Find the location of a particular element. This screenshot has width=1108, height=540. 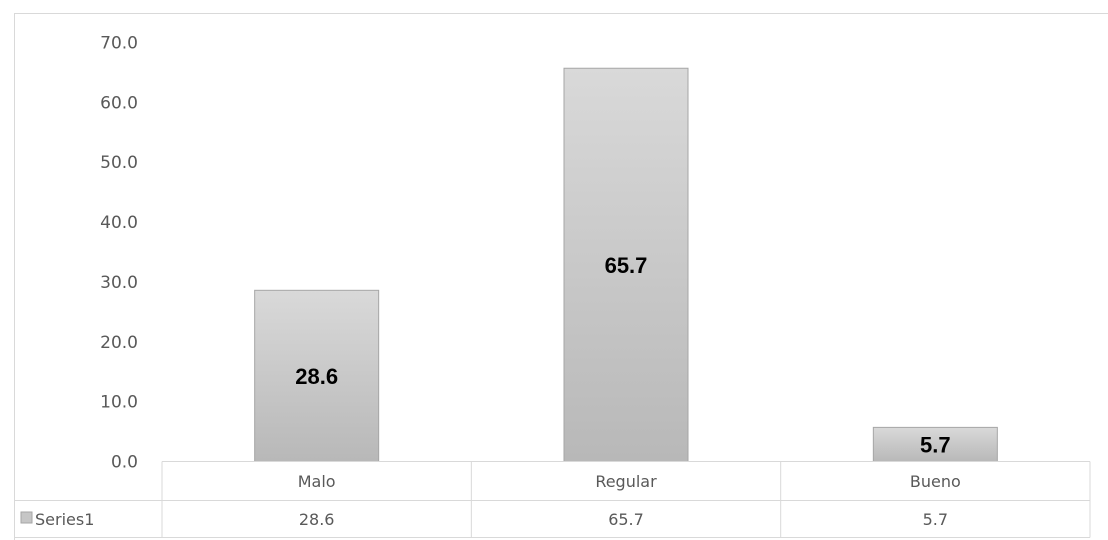

y-tick-label: 60.0 is located at coordinates (119, 103).